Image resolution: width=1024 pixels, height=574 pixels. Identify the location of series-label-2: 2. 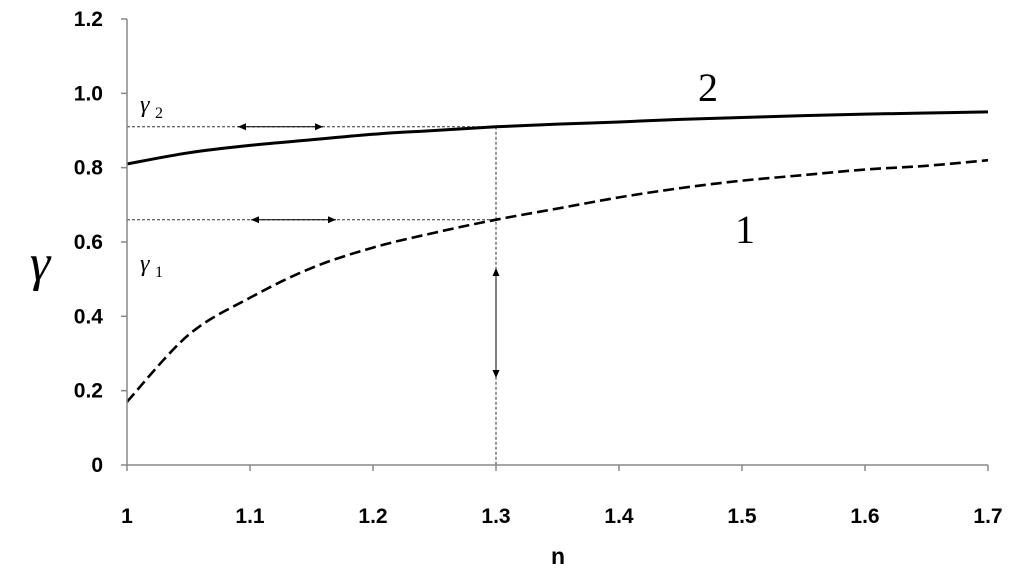
(708, 87).